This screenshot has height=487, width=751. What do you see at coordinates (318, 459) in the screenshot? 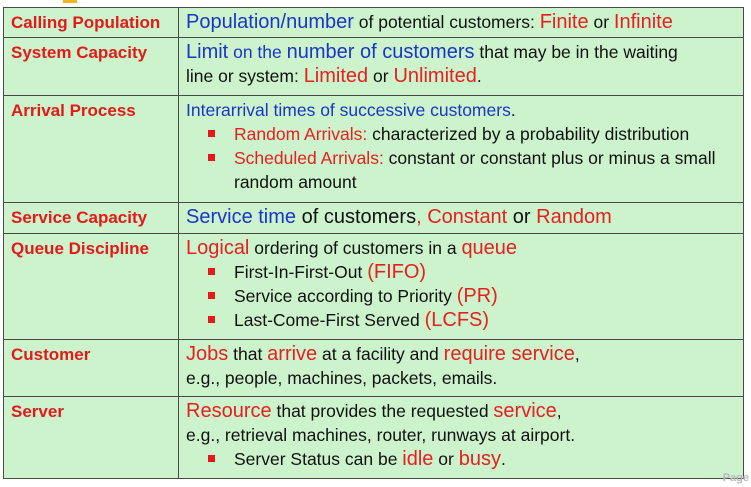
I see `desc-text: Server Status can be` at bounding box center [318, 459].